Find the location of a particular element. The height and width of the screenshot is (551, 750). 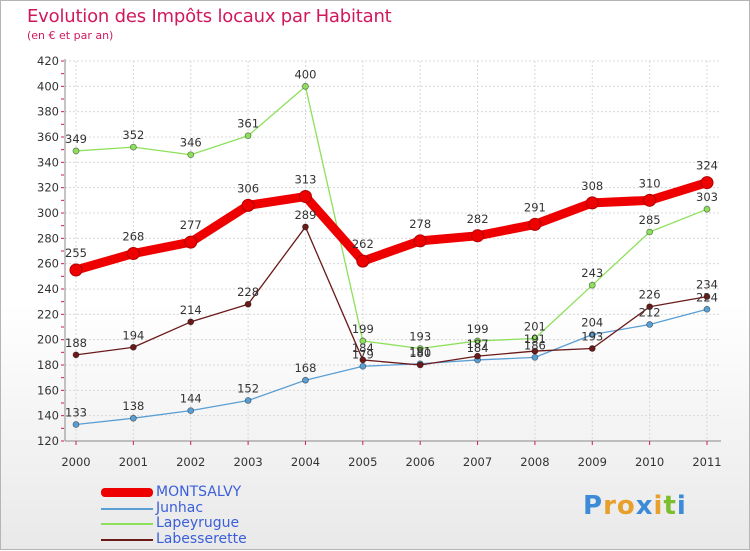

y-tick-label: 320 is located at coordinates (48, 188).